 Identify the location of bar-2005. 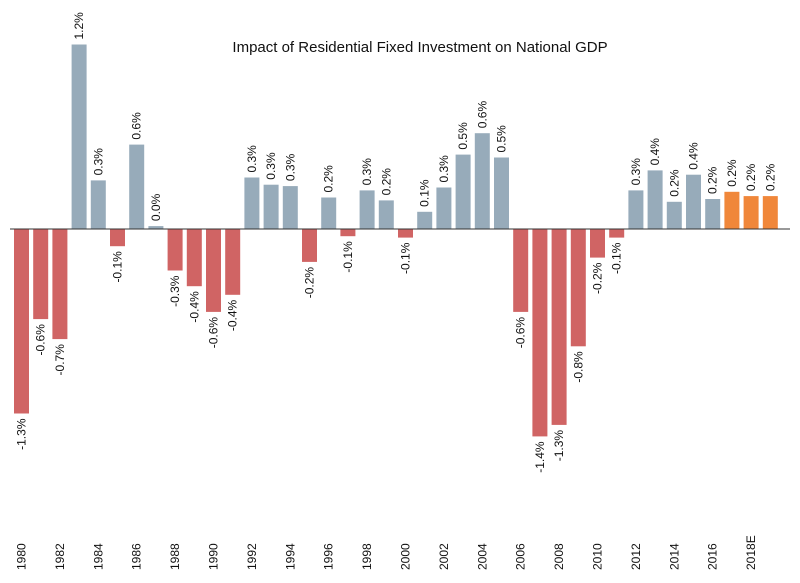
(501, 193).